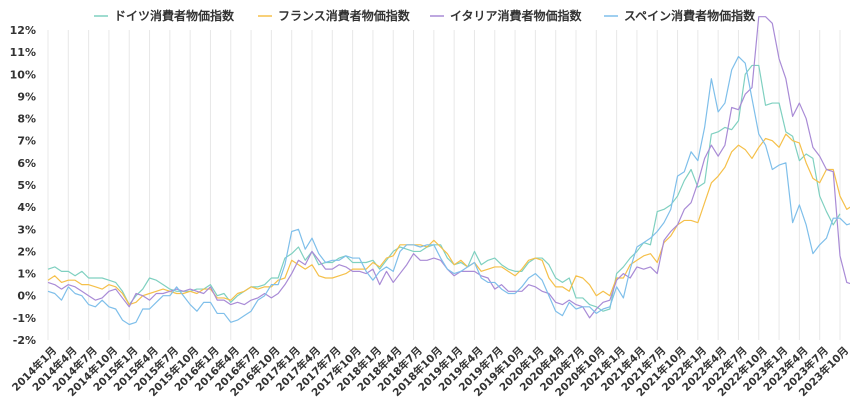 The width and height of the screenshot is (850, 404). I want to click on y-tick-label: -1%, so click(24, 318).